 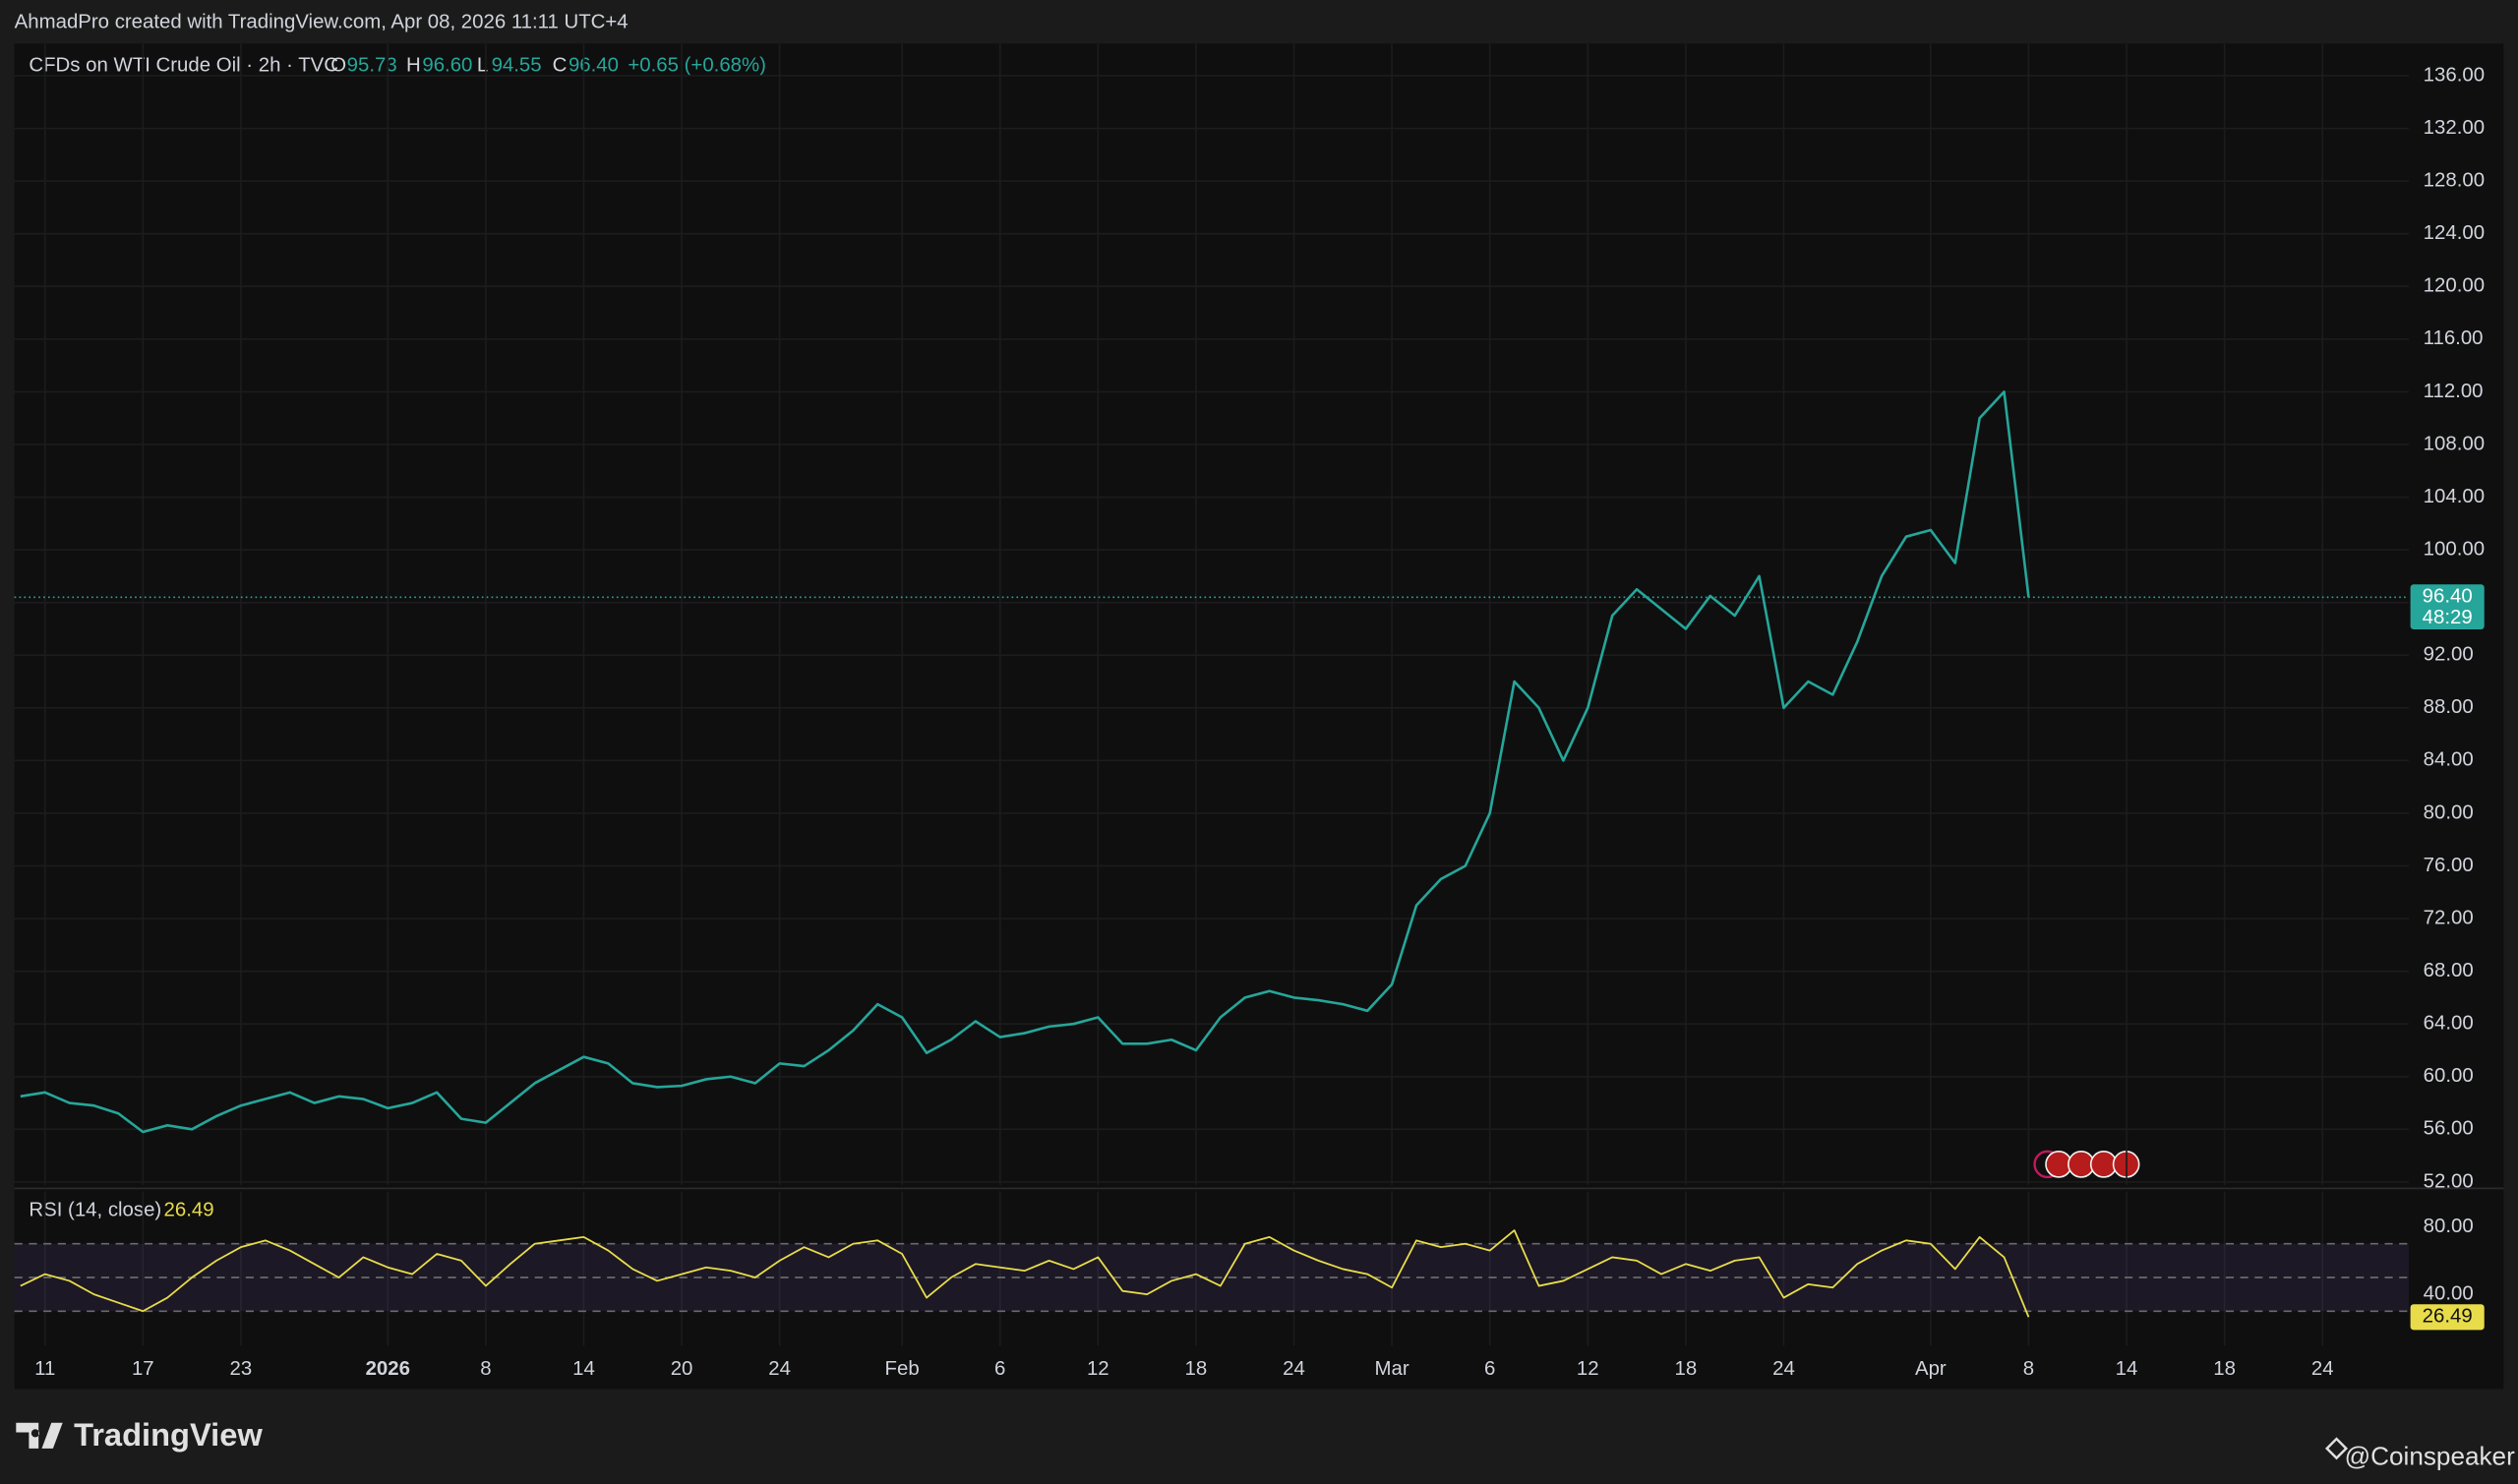 What do you see at coordinates (2454, 128) in the screenshot?
I see `y-tick-label: 132.00` at bounding box center [2454, 128].